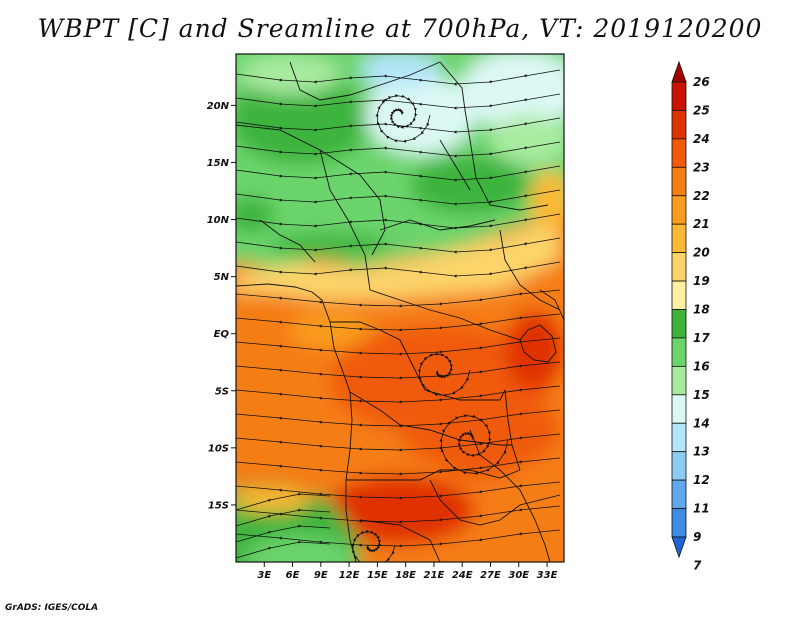 Image resolution: width=800 pixels, height=618 pixels. I want to click on lon-tick-label: 18E, so click(405, 575).